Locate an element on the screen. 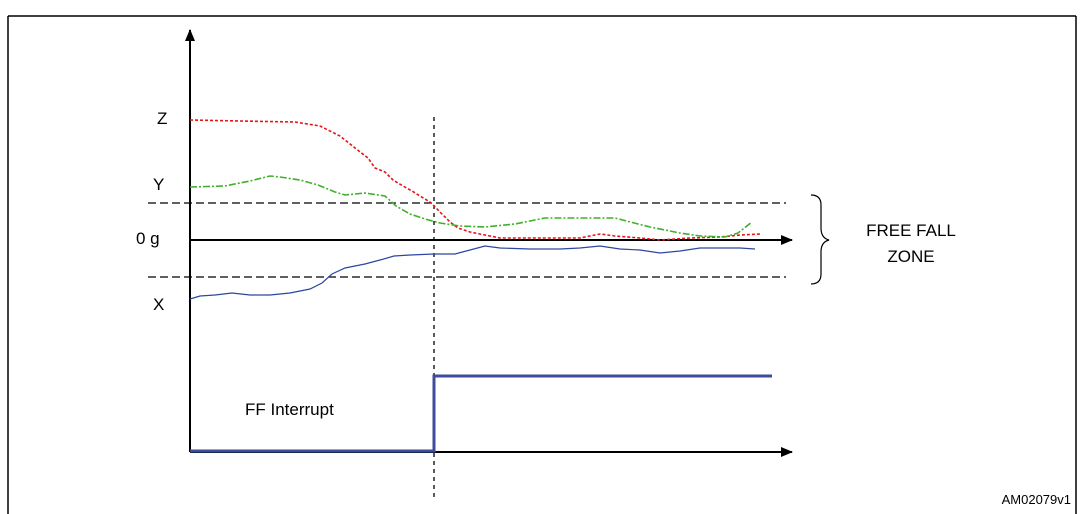 This screenshot has width=1084, height=514. free-fall-zone-label-line1: FREE FALL is located at coordinates (911, 230).